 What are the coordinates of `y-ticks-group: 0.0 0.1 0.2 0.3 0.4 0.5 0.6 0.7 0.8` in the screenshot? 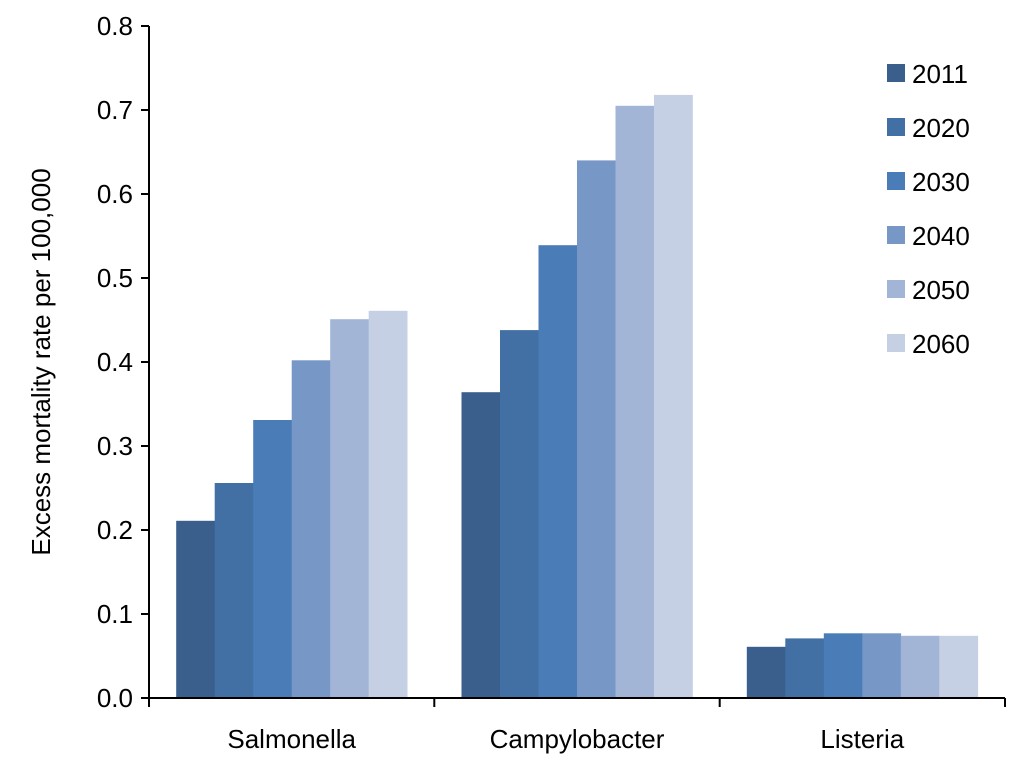 It's located at (123, 362).